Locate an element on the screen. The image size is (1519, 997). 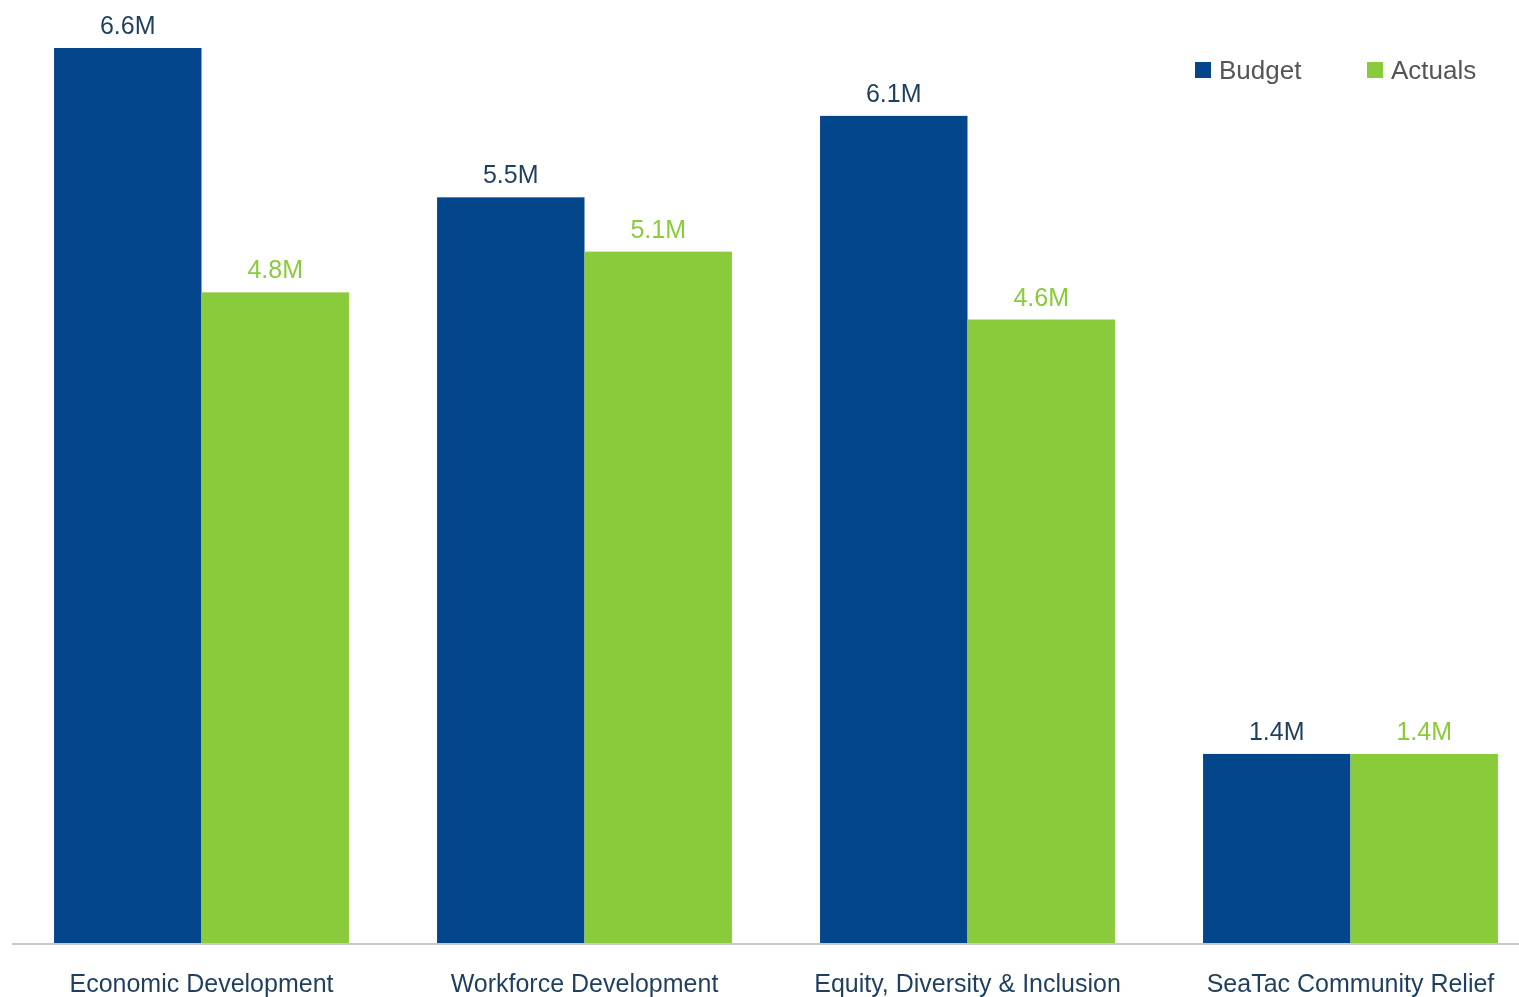
data-label: 4.8M is located at coordinates (275, 269).